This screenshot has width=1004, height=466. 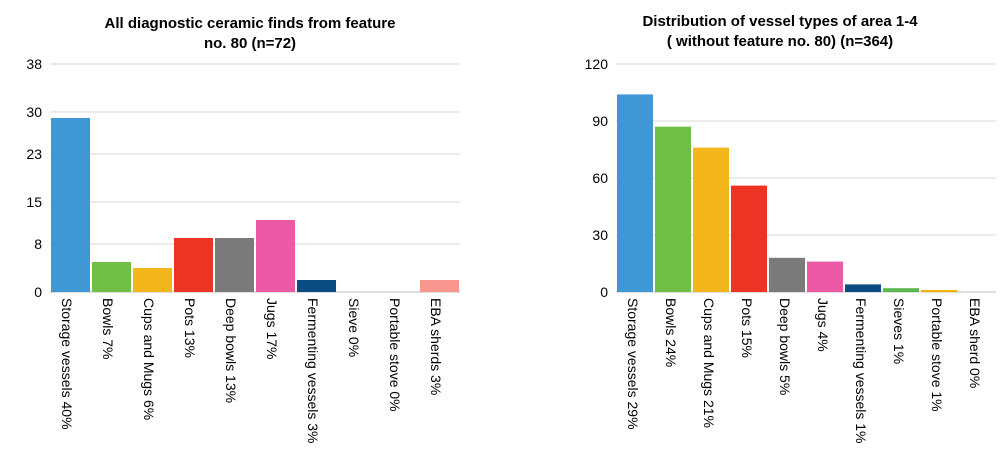 I want to click on x-tick-label: Deep bowls 5%, so click(x=785, y=346).